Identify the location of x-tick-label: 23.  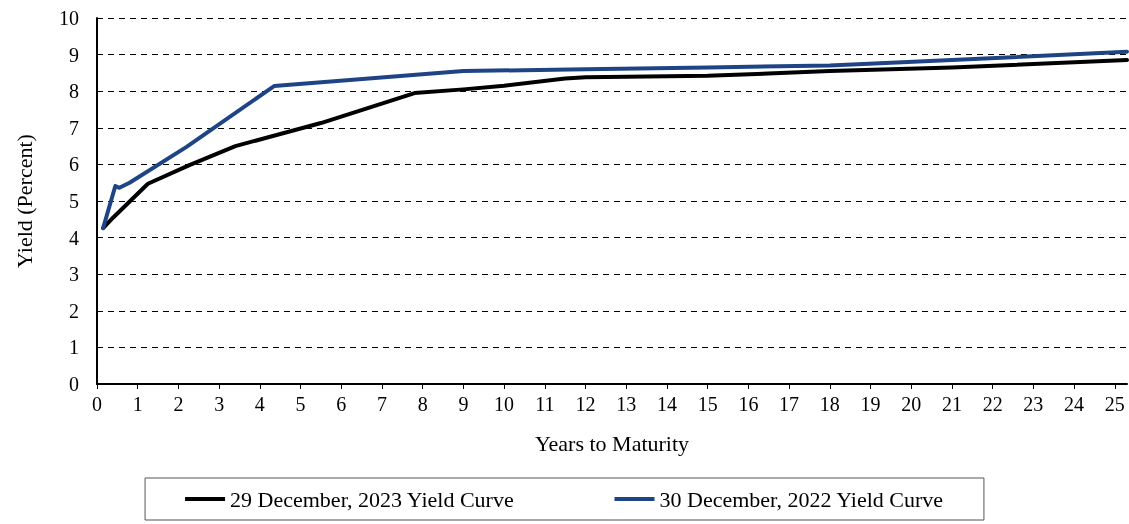
(1033, 404).